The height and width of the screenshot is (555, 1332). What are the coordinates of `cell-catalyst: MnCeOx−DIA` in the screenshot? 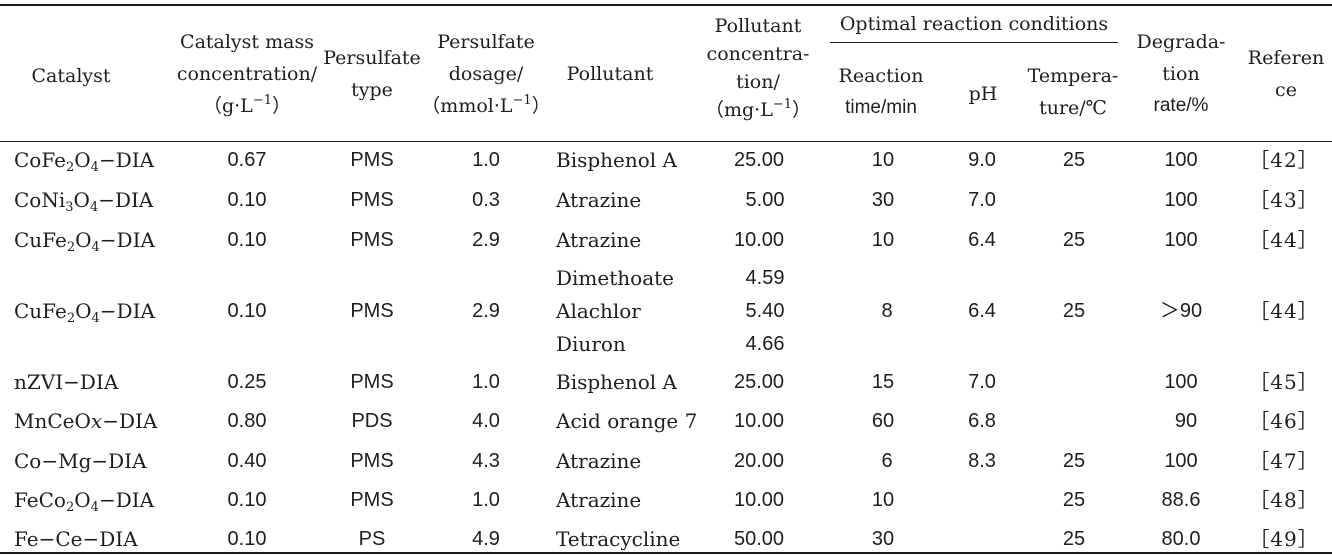 It's located at (86, 421).